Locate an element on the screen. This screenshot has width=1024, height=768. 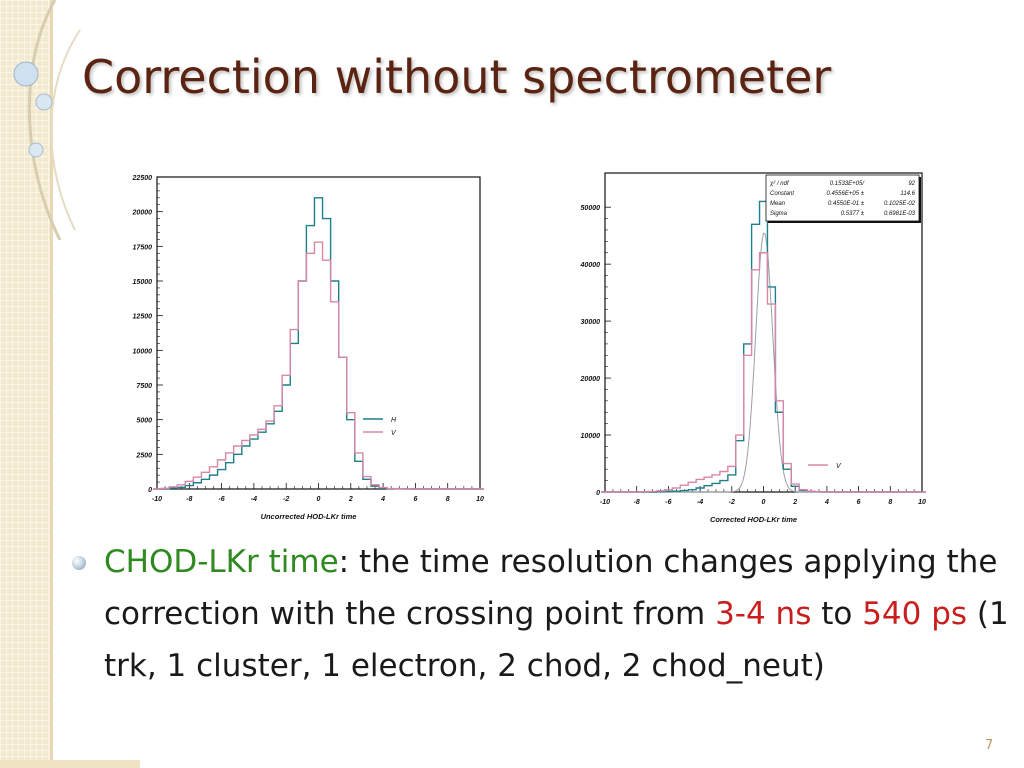
decorative-bottom-strip is located at coordinates (70, 764).